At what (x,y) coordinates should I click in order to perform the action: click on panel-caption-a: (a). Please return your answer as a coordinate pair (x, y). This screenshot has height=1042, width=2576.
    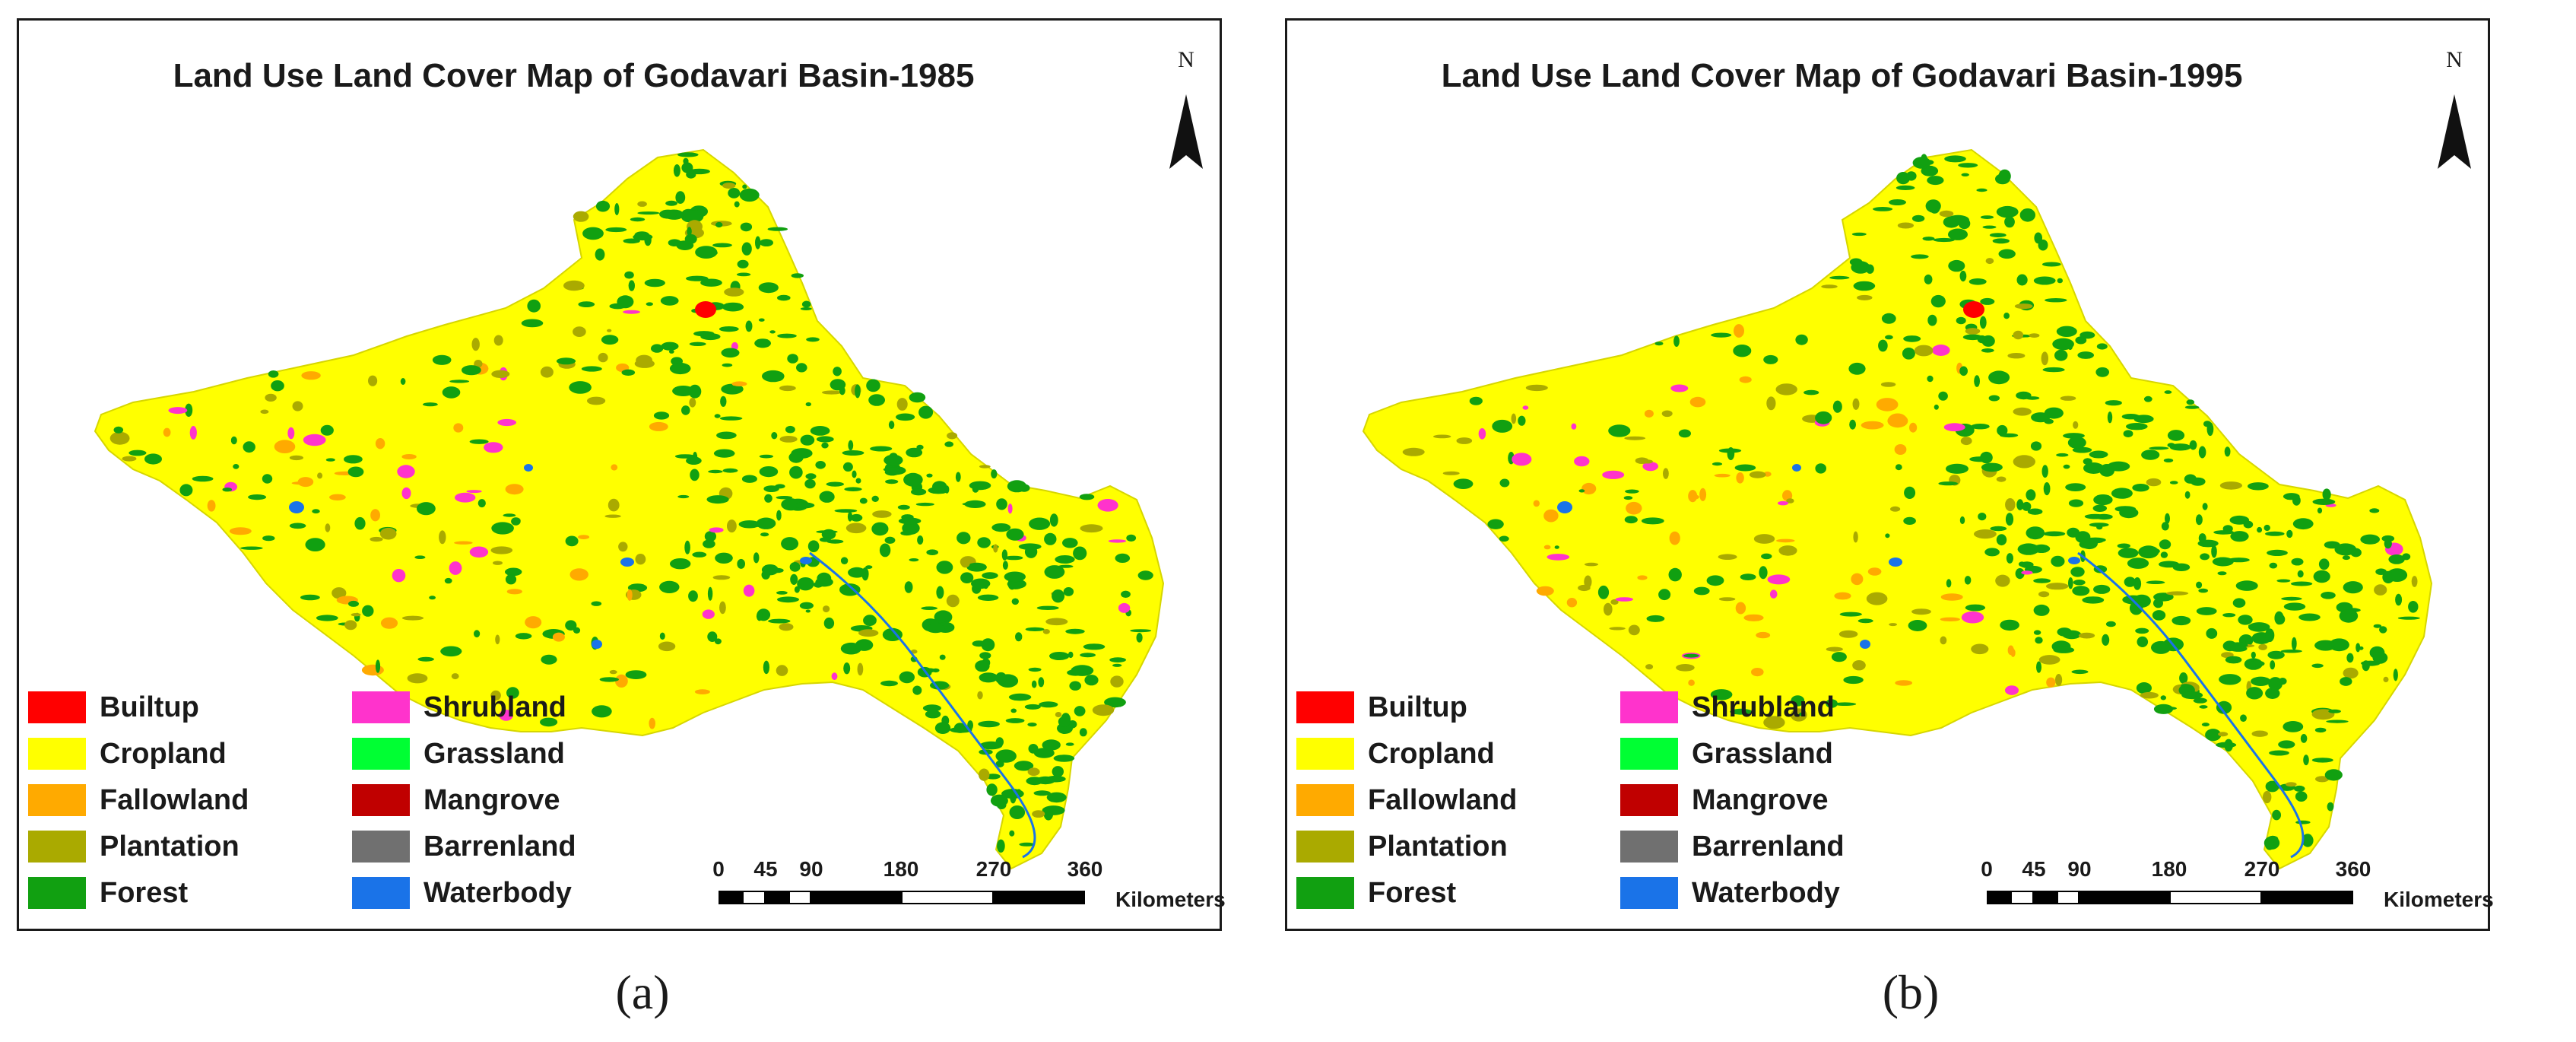
    Looking at the image, I should click on (642, 992).